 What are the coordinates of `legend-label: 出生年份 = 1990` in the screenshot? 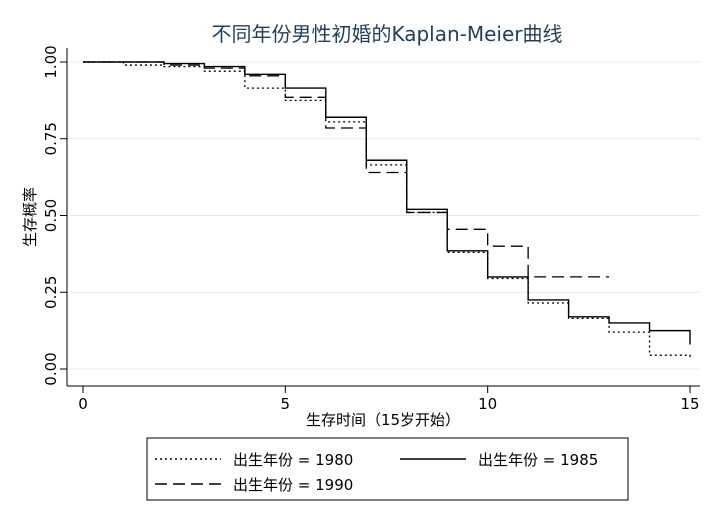 It's located at (293, 485).